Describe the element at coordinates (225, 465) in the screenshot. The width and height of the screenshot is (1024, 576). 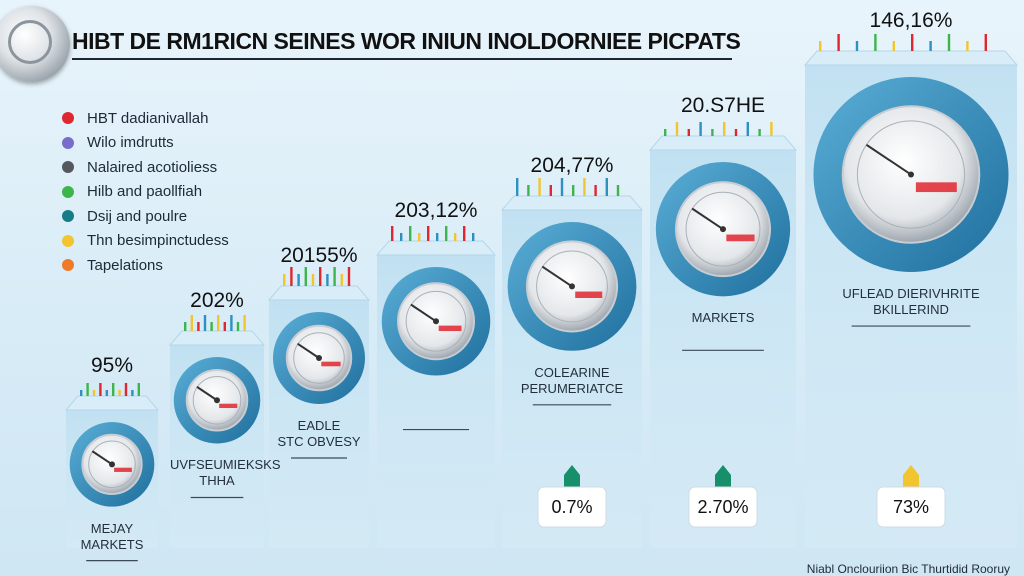
I see `caption-line: UVFSEUMIEKSKS` at that location.